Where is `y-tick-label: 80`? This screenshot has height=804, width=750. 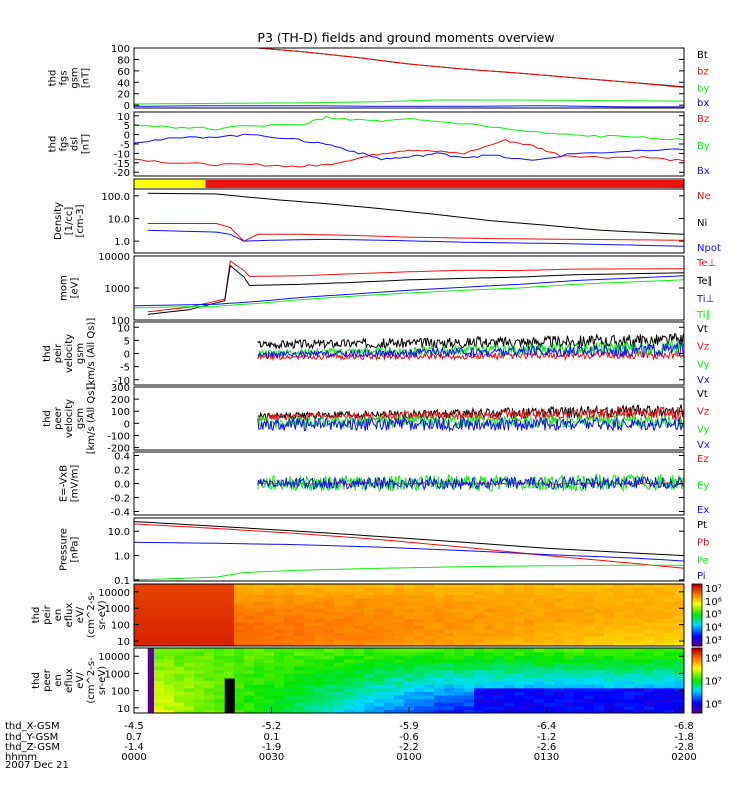
y-tick-label: 80 is located at coordinates (123, 60).